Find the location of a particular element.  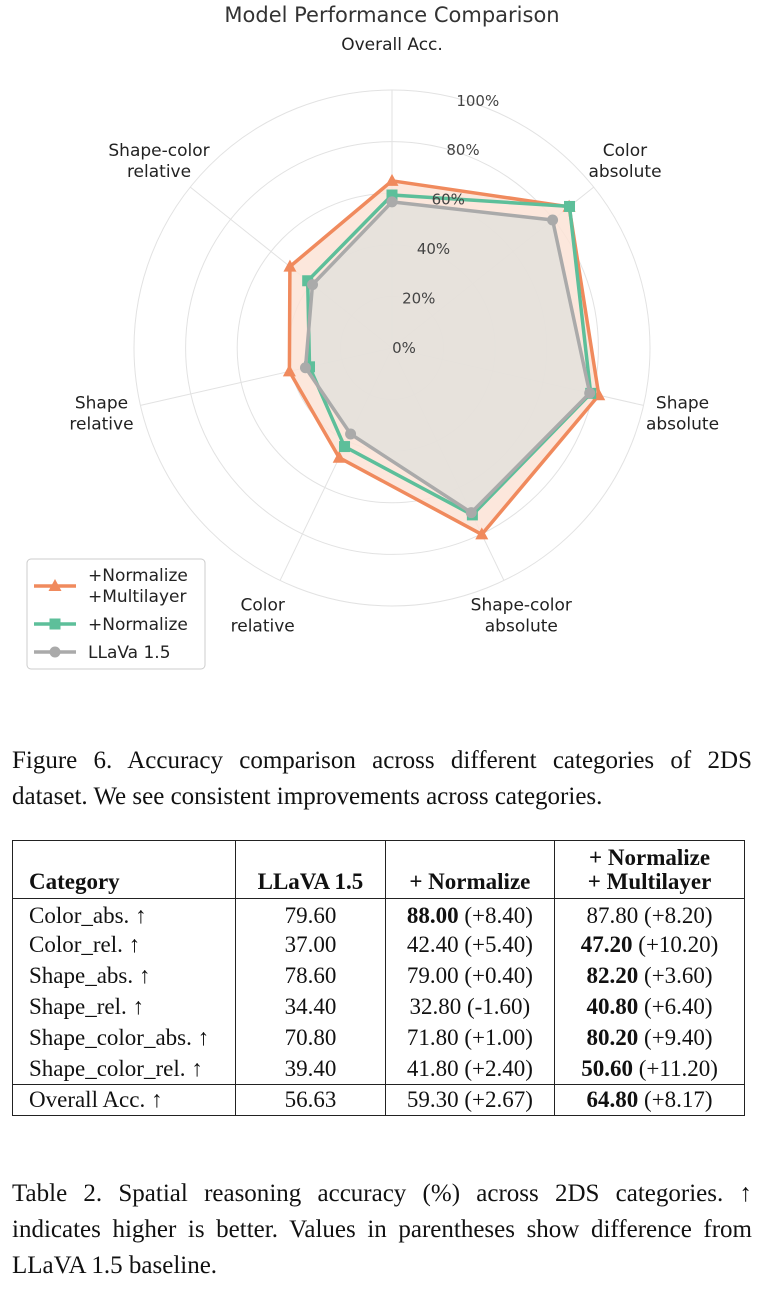

series-area is located at coordinates (447, 357).